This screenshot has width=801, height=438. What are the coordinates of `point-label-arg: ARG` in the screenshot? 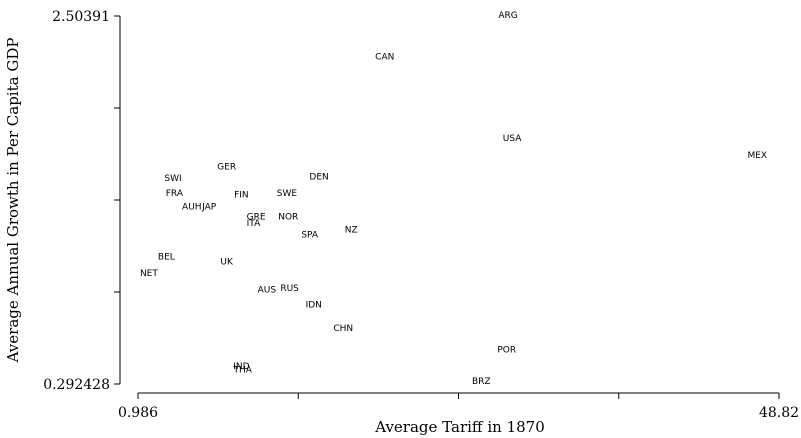 It's located at (507, 16).